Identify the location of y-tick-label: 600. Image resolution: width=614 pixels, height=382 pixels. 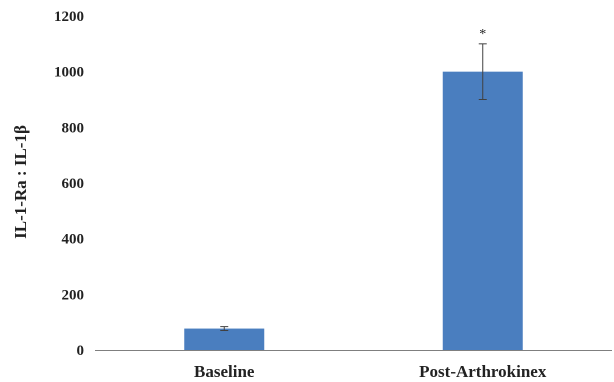
(73, 184).